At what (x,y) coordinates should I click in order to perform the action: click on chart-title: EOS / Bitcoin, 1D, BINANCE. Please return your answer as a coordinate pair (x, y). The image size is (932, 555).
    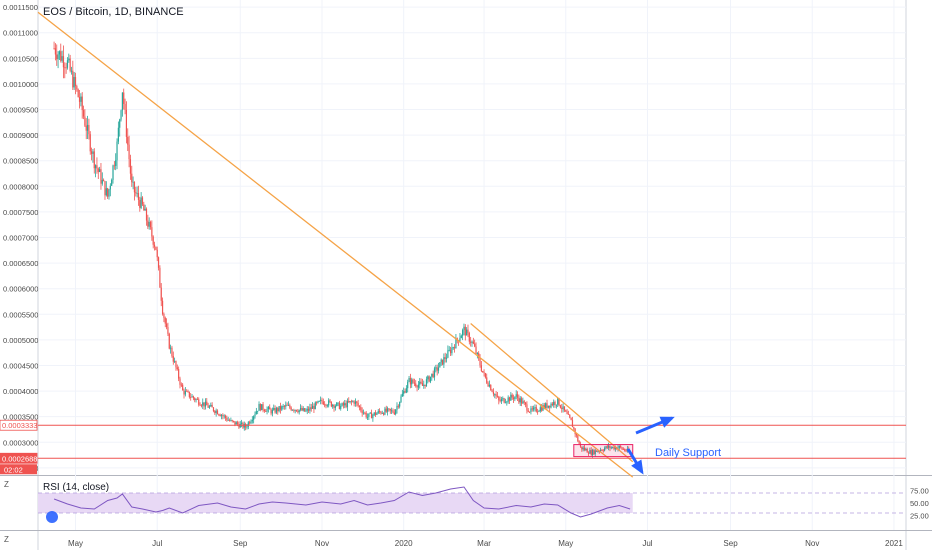
    Looking at the image, I should click on (113, 12).